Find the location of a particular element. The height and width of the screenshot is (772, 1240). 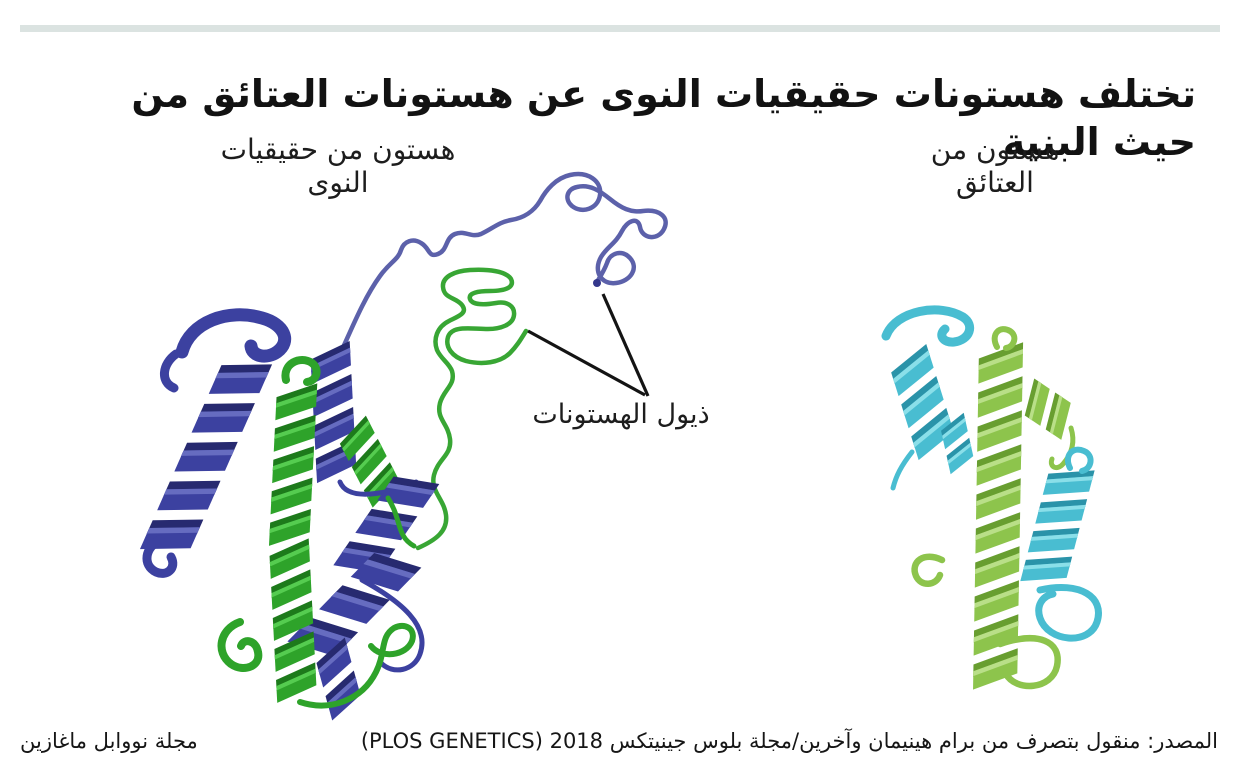

magazine-credit: مجلة نووابل ماغازين is located at coordinates (109, 741).